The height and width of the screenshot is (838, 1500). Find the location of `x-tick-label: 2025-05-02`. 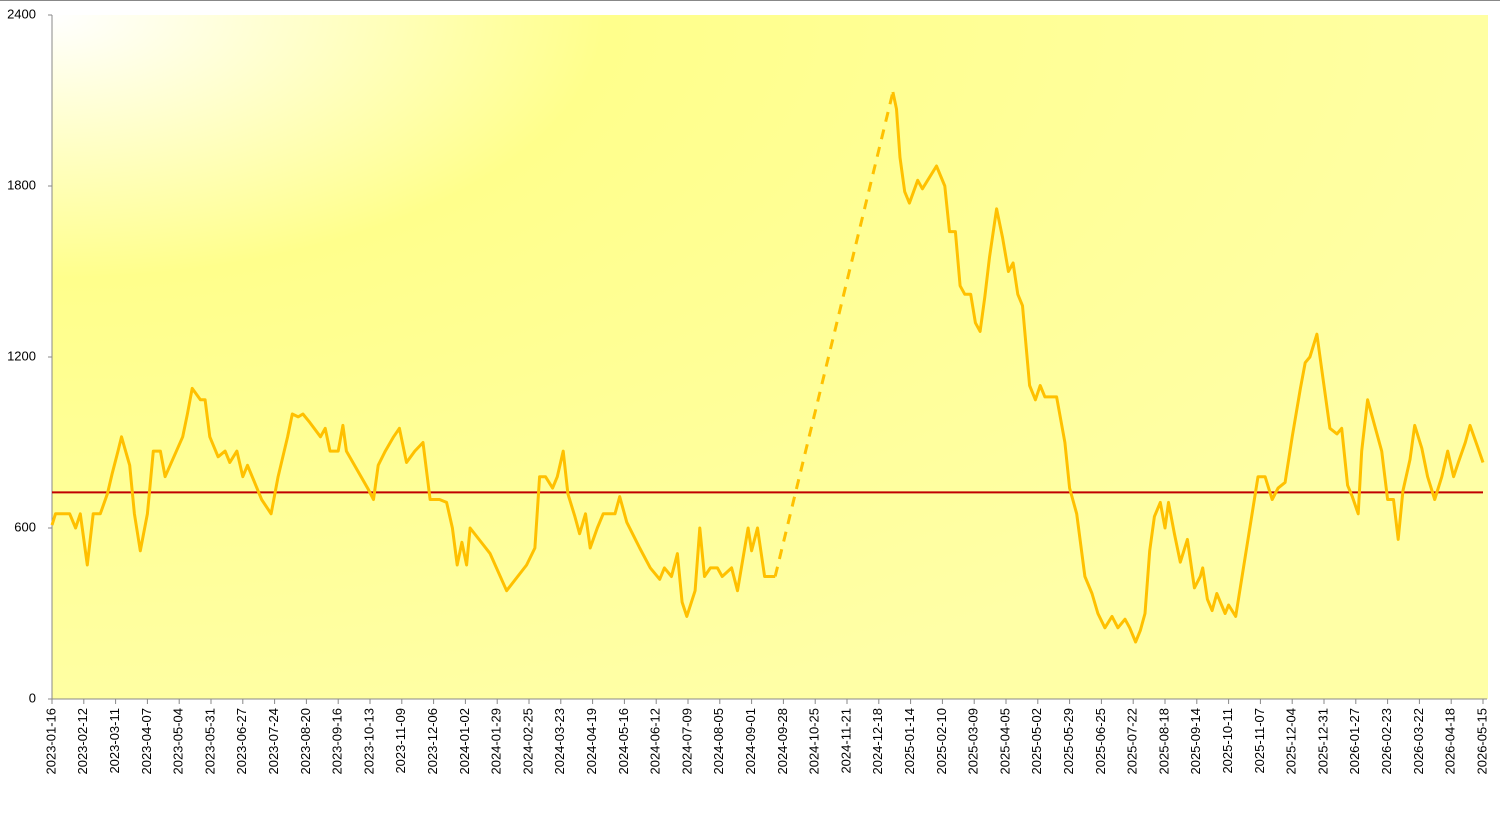

x-tick-label: 2025-05-02 is located at coordinates (1036, 741).